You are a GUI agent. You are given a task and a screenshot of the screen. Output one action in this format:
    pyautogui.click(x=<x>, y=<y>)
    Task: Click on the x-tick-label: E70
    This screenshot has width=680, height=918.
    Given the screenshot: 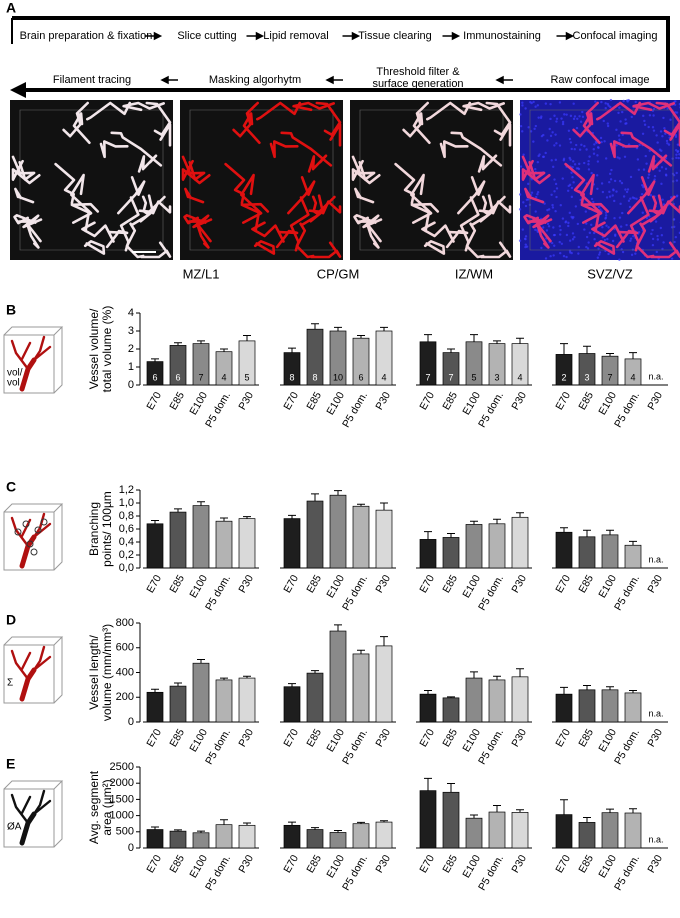 What is the action you would take?
    pyautogui.click(x=563, y=738)
    